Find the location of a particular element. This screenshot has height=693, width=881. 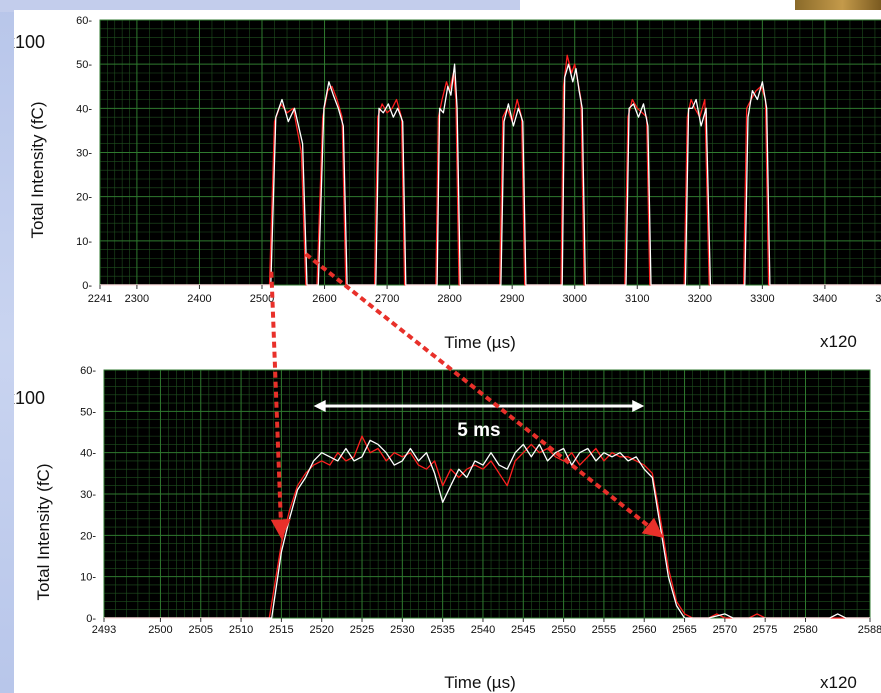

x-tick-label: 2493 is located at coordinates (104, 630).